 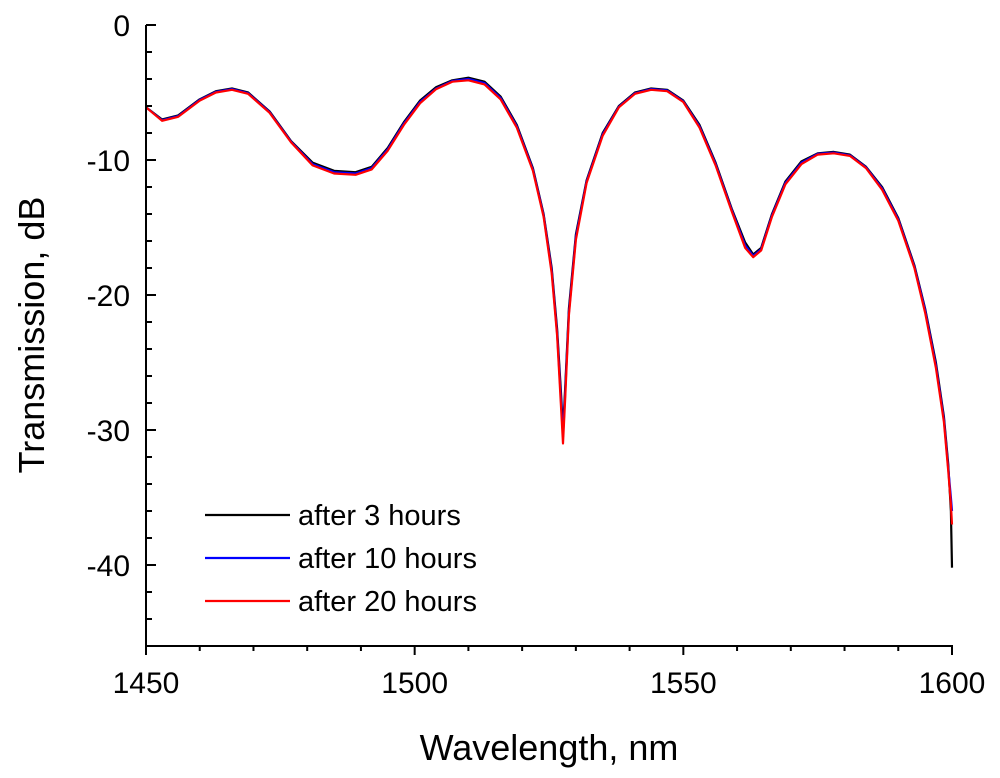 What do you see at coordinates (108, 431) in the screenshot?
I see `y-tick-label: -30` at bounding box center [108, 431].